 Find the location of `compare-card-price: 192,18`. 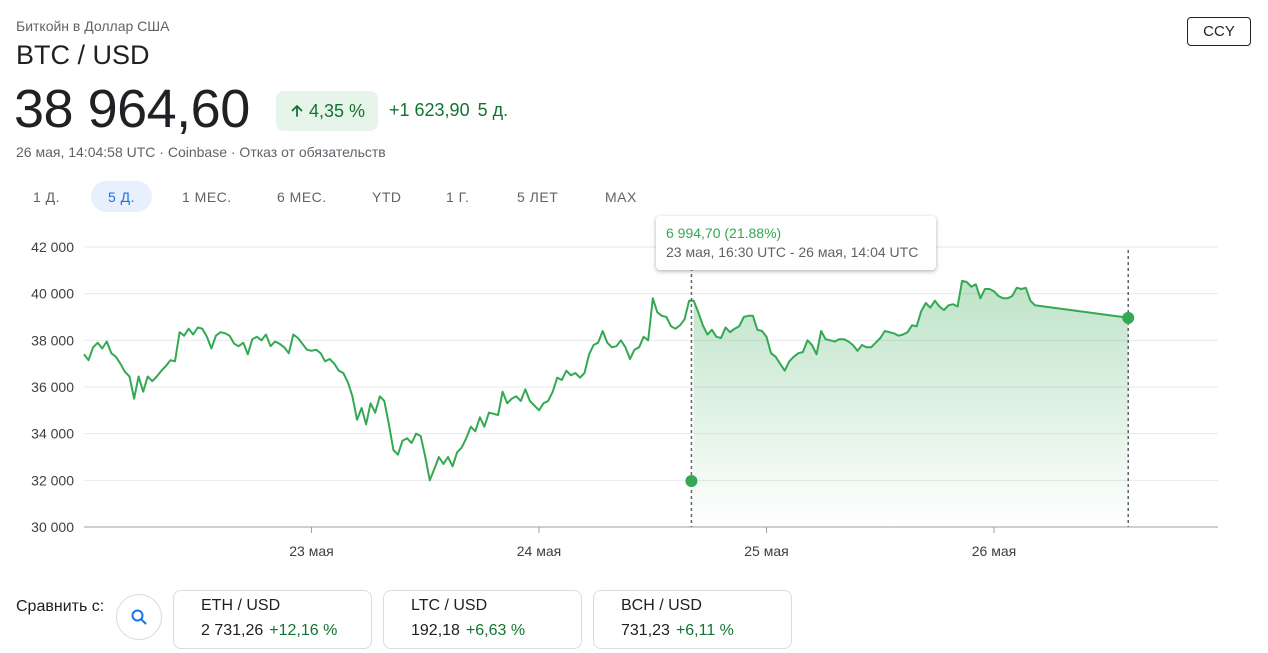

compare-card-price: 192,18 is located at coordinates (435, 630).